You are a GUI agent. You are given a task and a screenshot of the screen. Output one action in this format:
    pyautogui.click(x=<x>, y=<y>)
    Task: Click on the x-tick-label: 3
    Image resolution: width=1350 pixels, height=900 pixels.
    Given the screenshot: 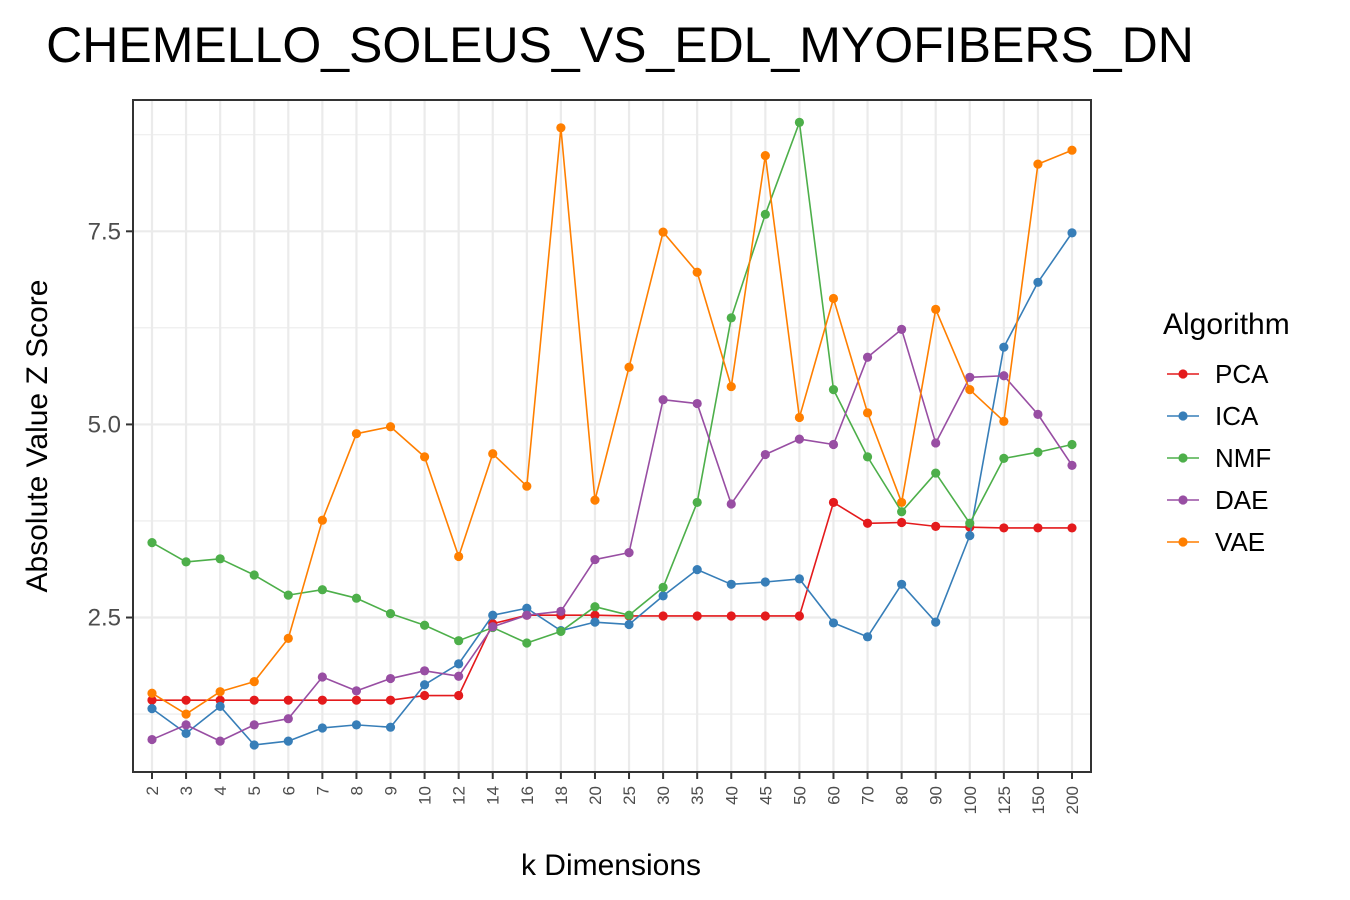 What is the action you would take?
    pyautogui.click(x=186, y=790)
    